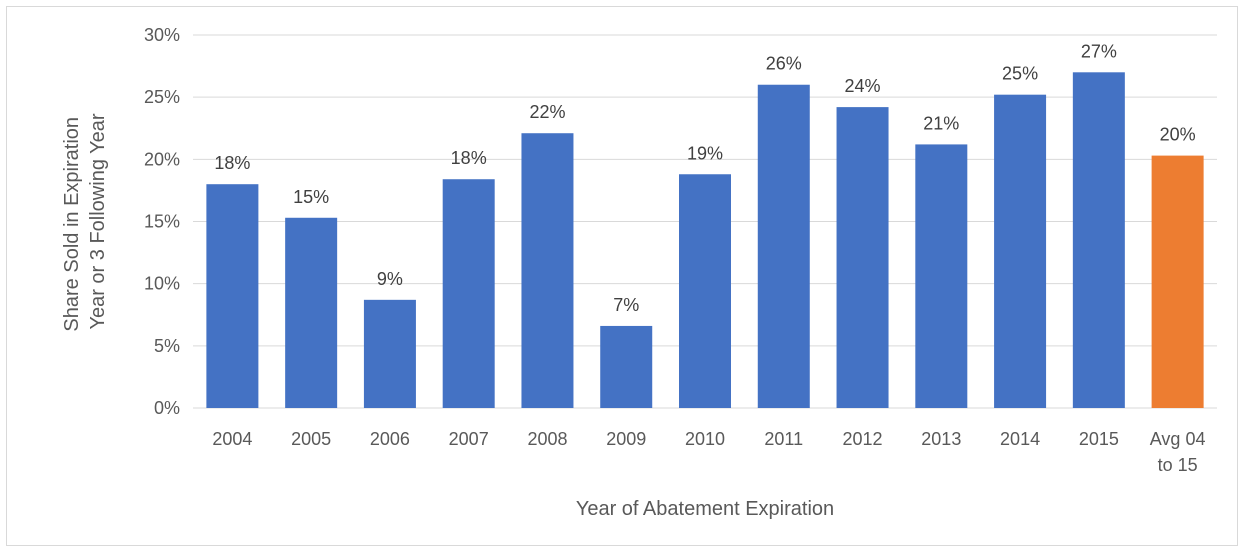  I want to click on x-tick-label: 2007, so click(469, 439).